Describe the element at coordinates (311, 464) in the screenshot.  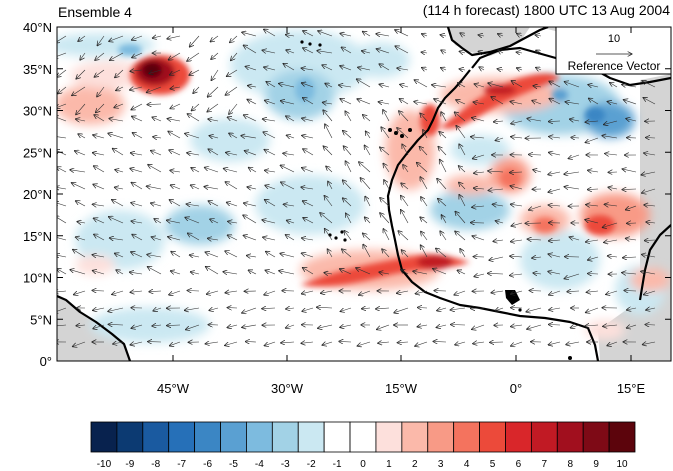
I see `colorbar-label: -2` at that location.